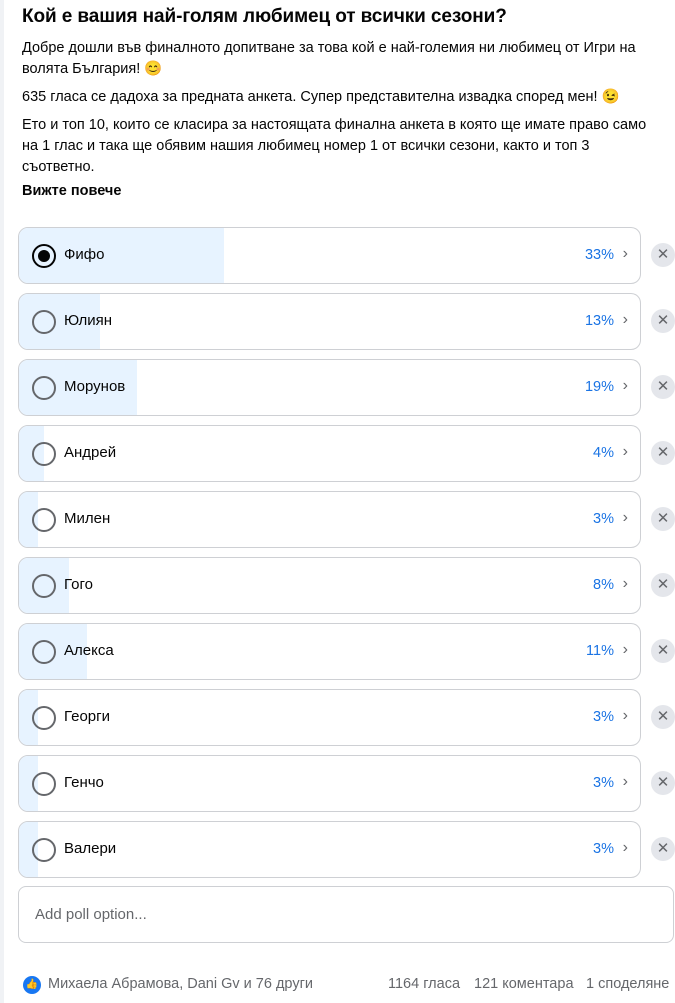 The image size is (675, 1003). I want to click on option-label: Алекса, so click(89, 650).